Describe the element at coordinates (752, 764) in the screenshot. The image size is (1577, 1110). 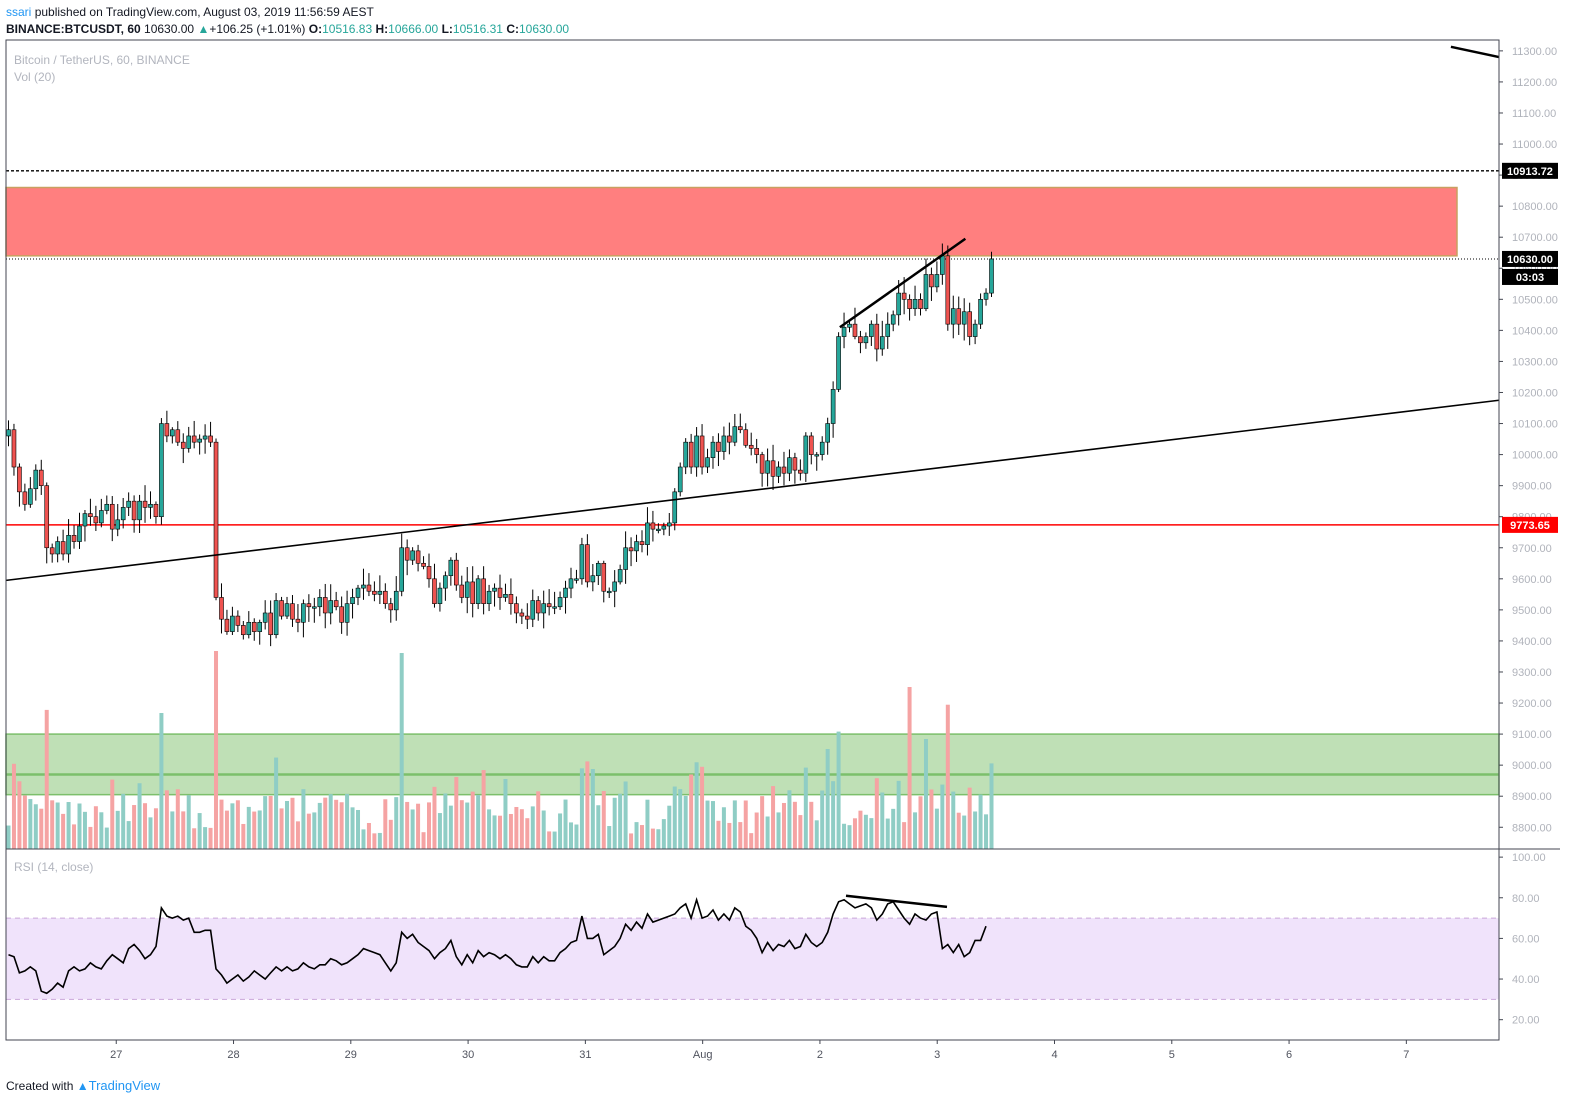
I see `support-zone` at that location.